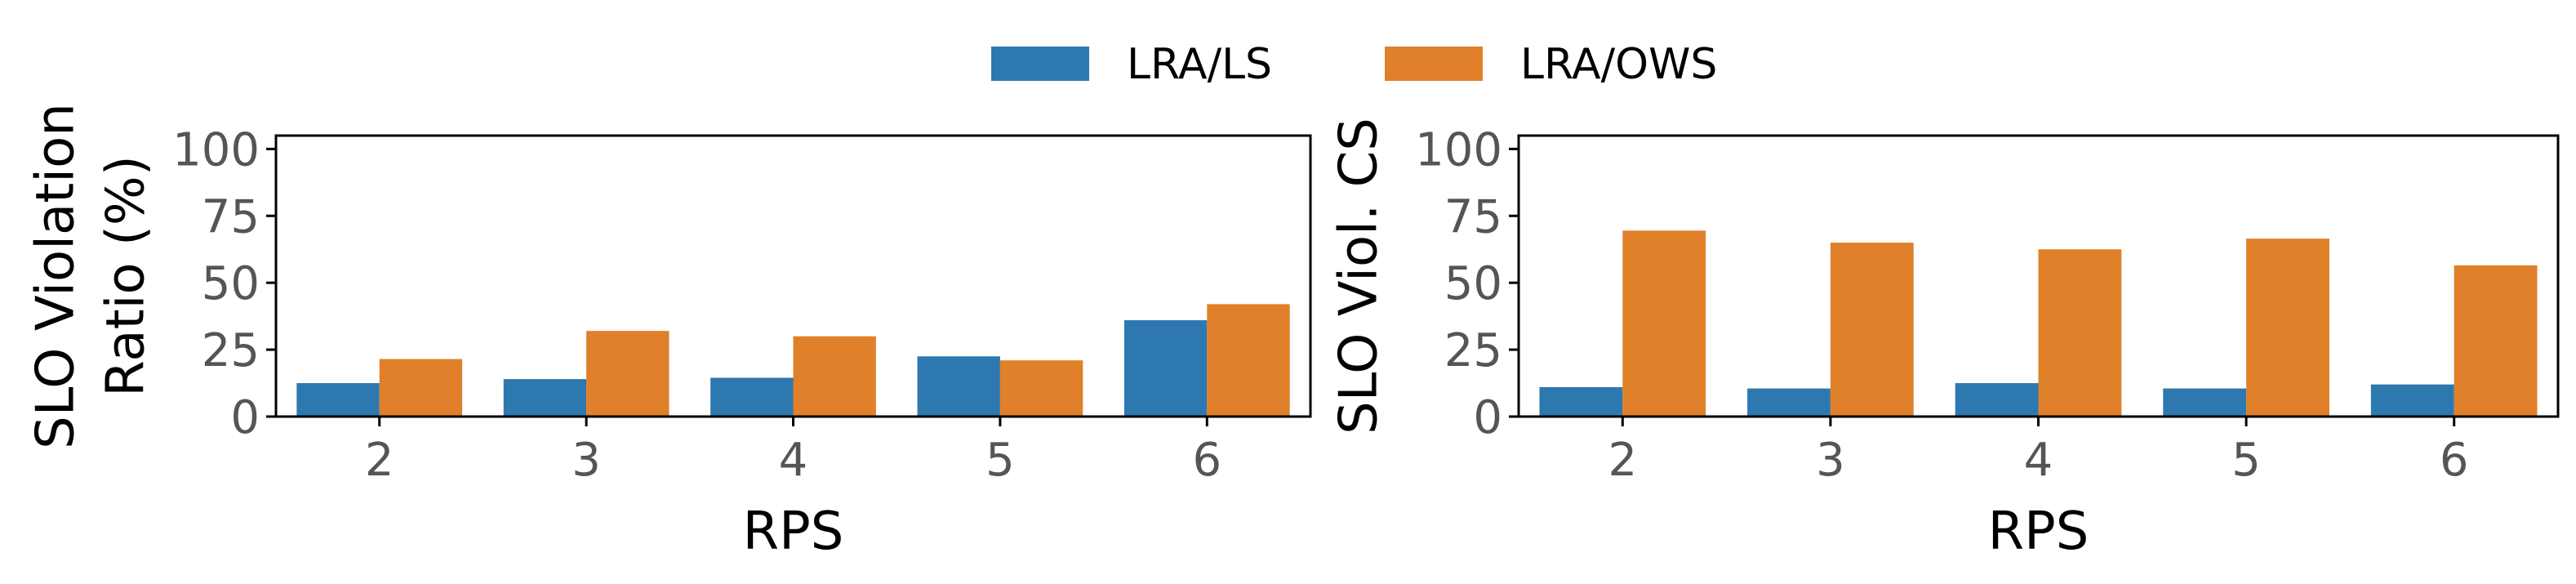 Image resolution: width=2576 pixels, height=584 pixels. I want to click on legend: LRA/LS LRA/OWS, so click(1354, 64).